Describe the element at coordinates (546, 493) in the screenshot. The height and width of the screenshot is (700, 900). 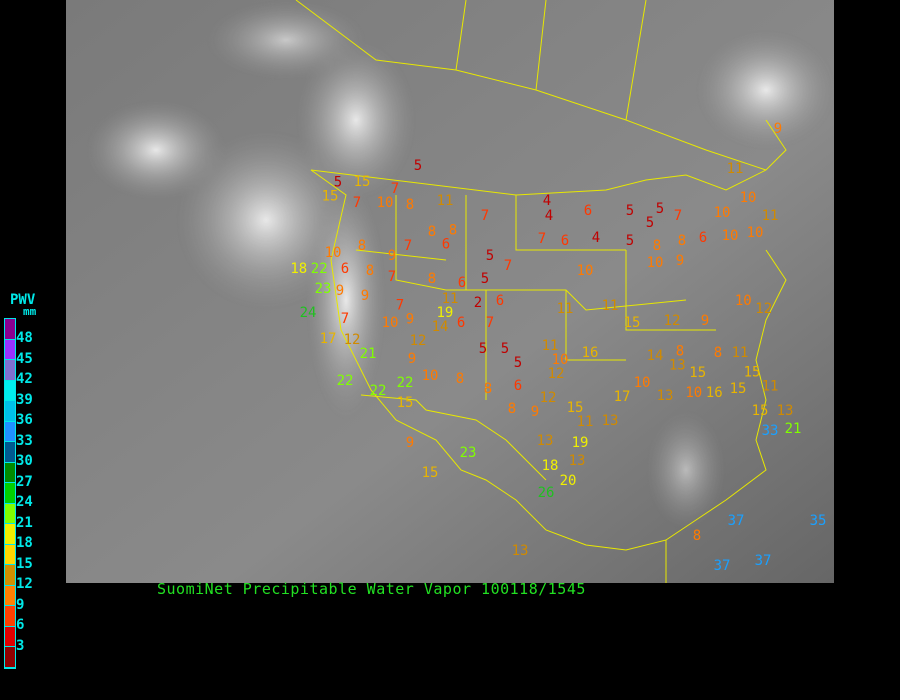
I see `station-pwv-value: 26` at that location.